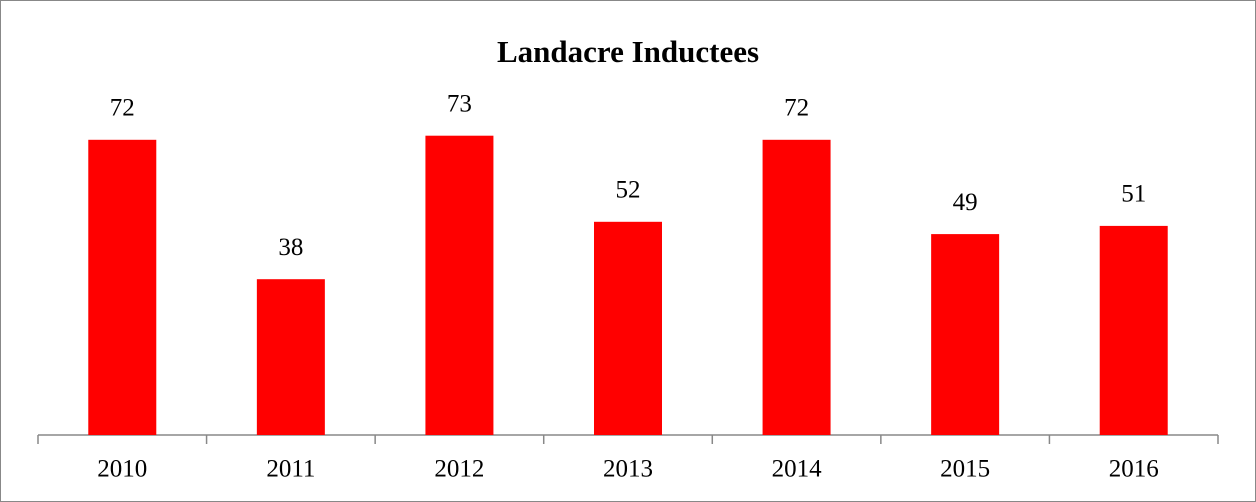 This screenshot has width=1256, height=502. What do you see at coordinates (459, 103) in the screenshot?
I see `data-label: 73` at bounding box center [459, 103].